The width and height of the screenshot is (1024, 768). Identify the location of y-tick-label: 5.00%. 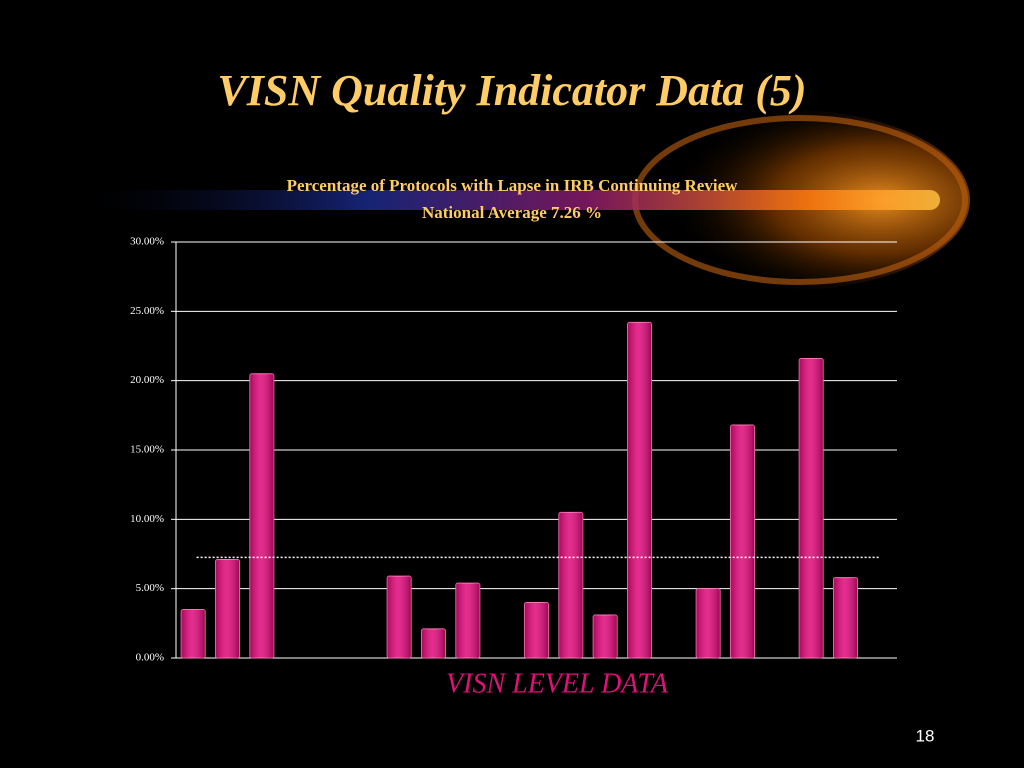
(150, 588).